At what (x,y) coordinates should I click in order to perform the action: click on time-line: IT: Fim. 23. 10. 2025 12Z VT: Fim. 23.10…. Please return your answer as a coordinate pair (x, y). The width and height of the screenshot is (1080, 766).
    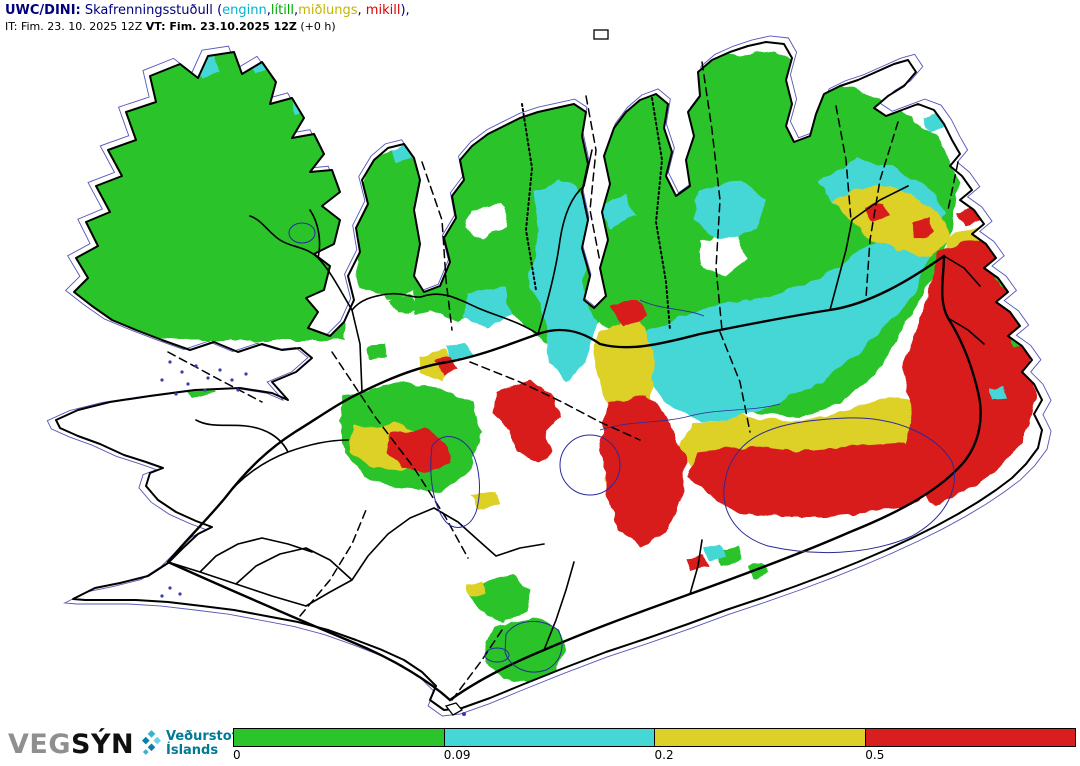
    Looking at the image, I should click on (207, 27).